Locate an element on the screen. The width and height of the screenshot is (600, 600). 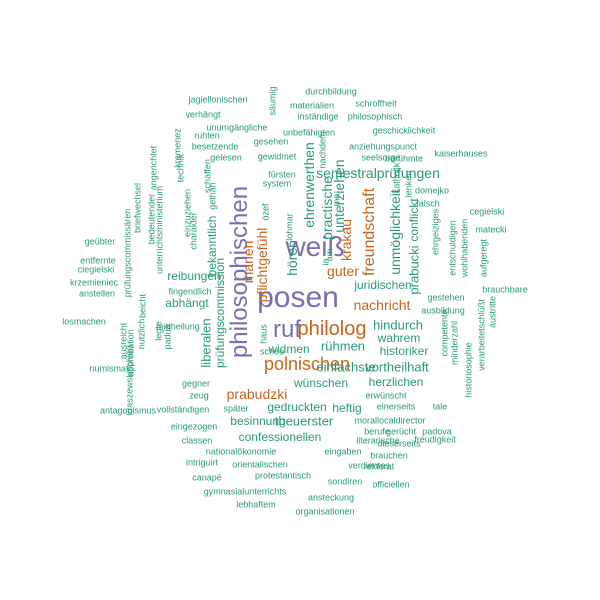
word-10: guter is located at coordinates (343, 271).